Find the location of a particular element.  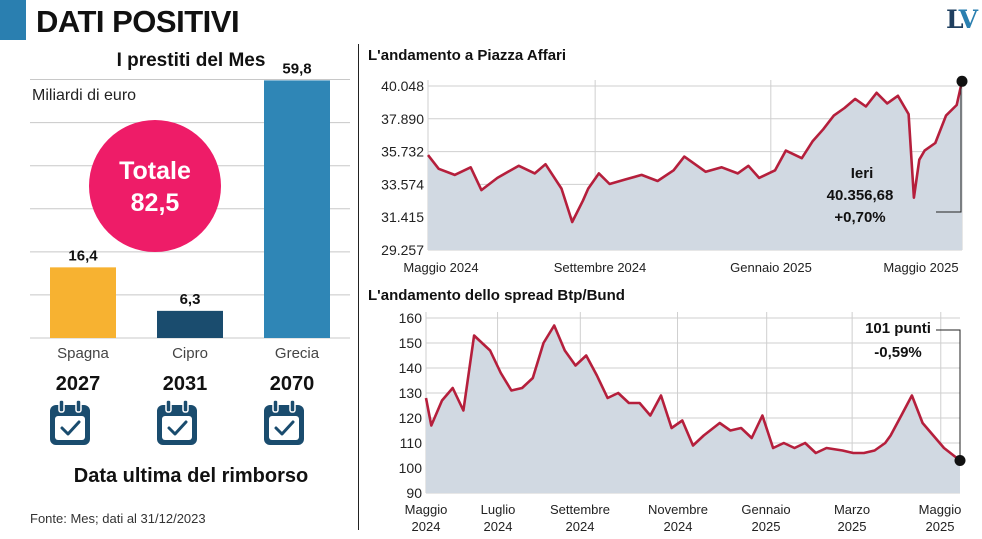

stock-x-tick-label: Gennaio 2025 is located at coordinates (771, 267).